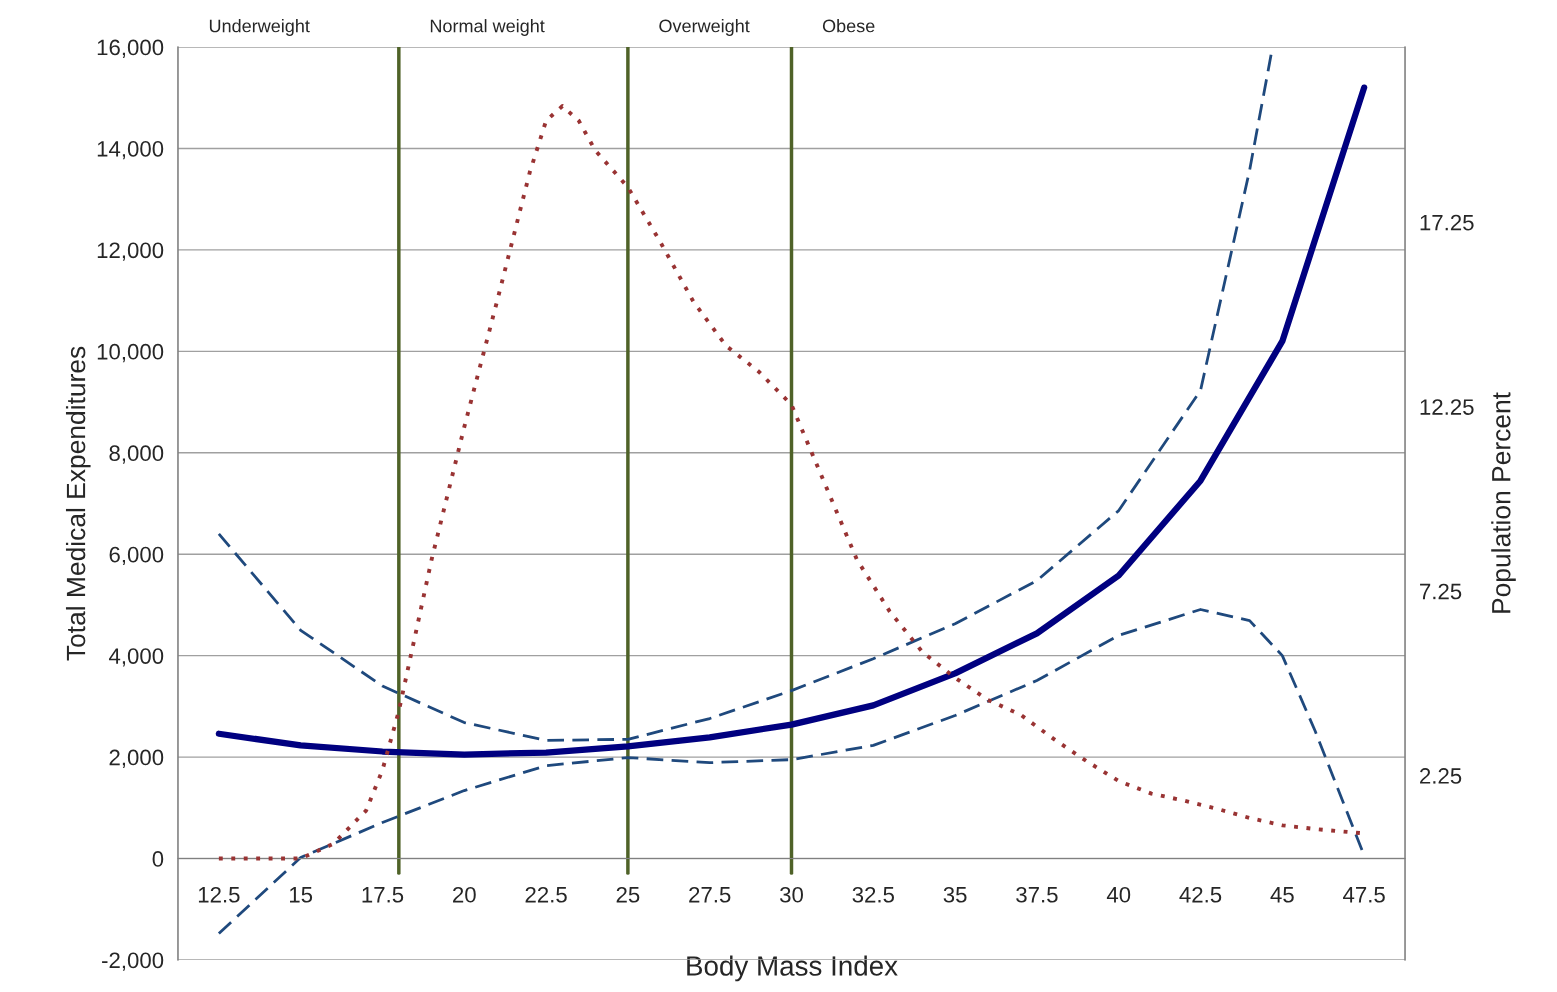  Describe the element at coordinates (158, 859) in the screenshot. I see `y-tick-label: 0` at that location.